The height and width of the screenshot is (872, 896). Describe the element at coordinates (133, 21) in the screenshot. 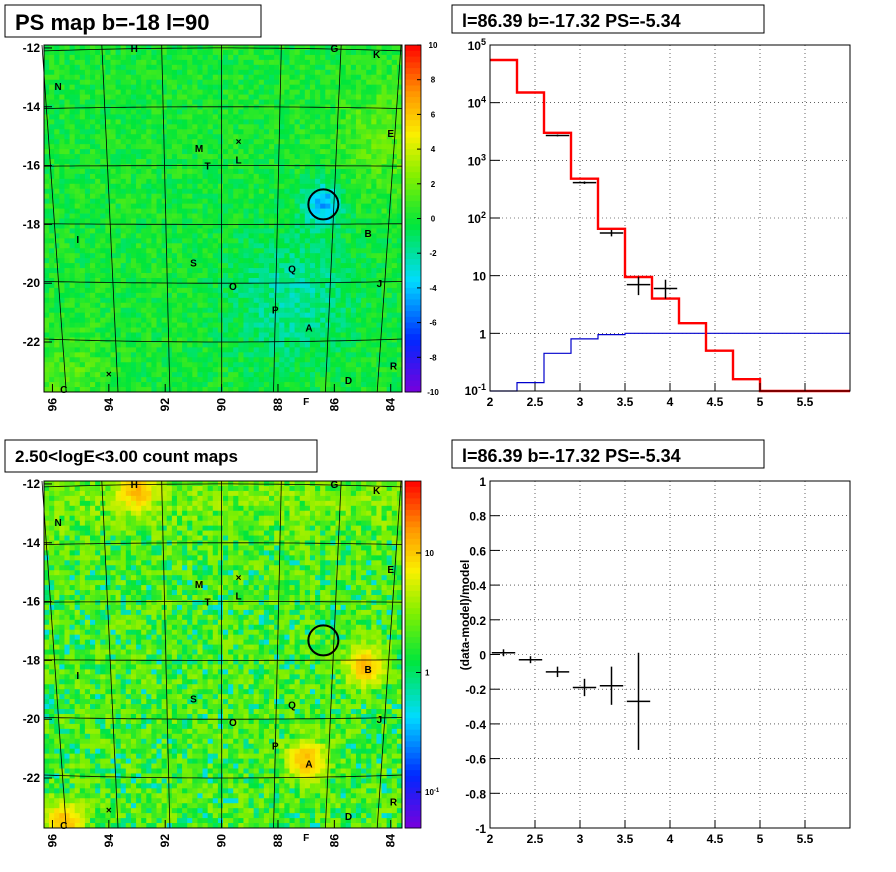

I see `ps-map-title-box` at that location.